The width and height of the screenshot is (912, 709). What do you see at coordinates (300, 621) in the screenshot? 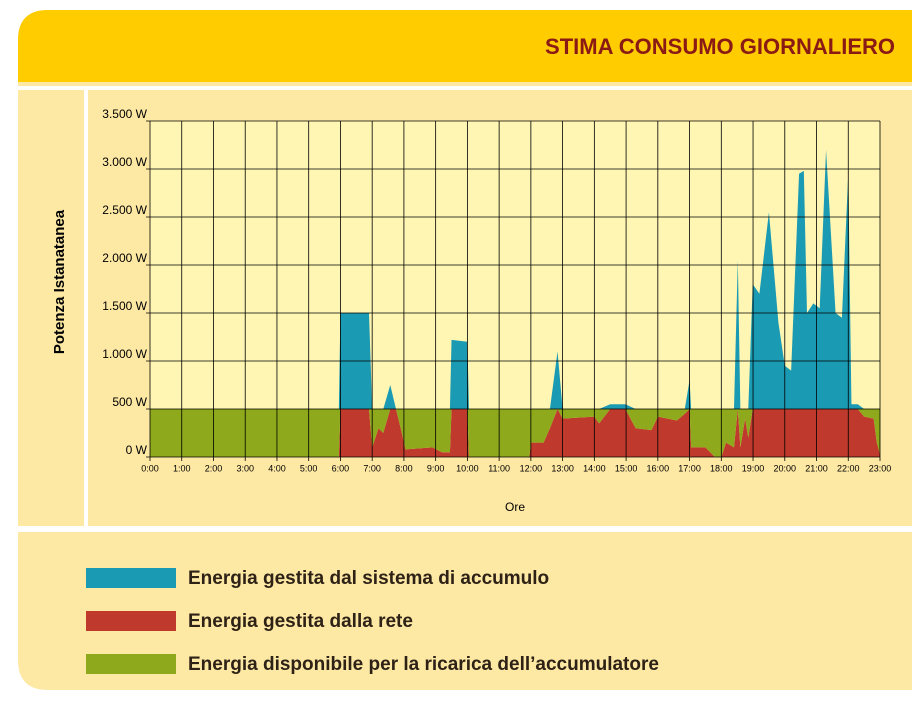
I see `legend-label: Energia gestita dalla rete` at bounding box center [300, 621].